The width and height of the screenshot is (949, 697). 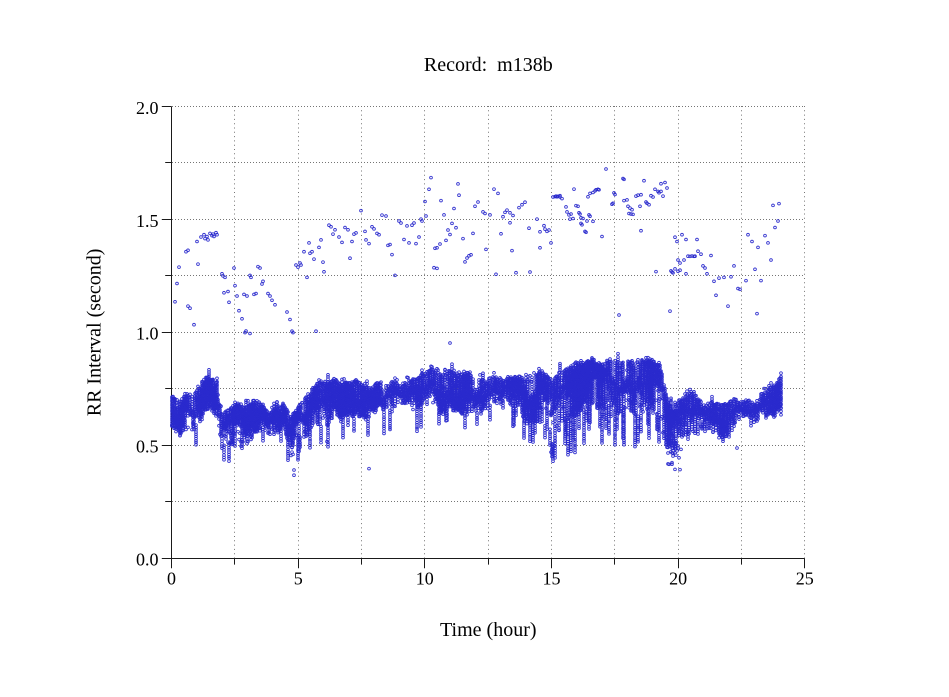 What do you see at coordinates (298, 579) in the screenshot?
I see `svg-text: 5` at bounding box center [298, 579].